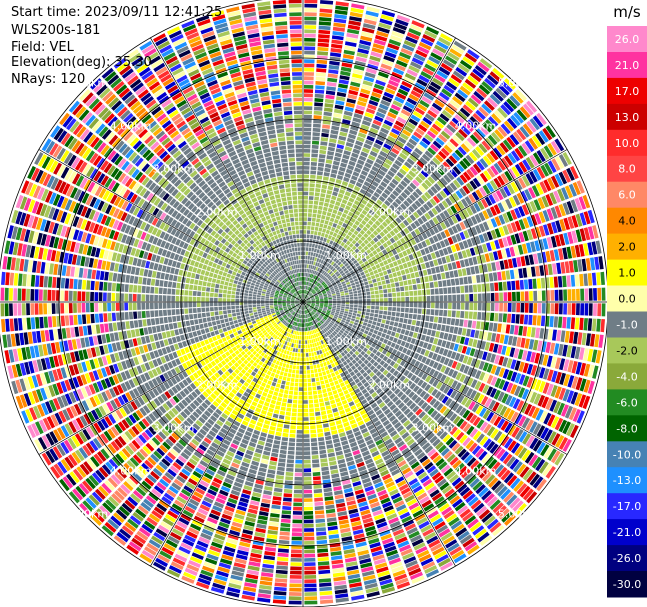 The width and height of the screenshot is (647, 607). I want to click on colorbar-tick-label: -17.0, so click(627, 506).